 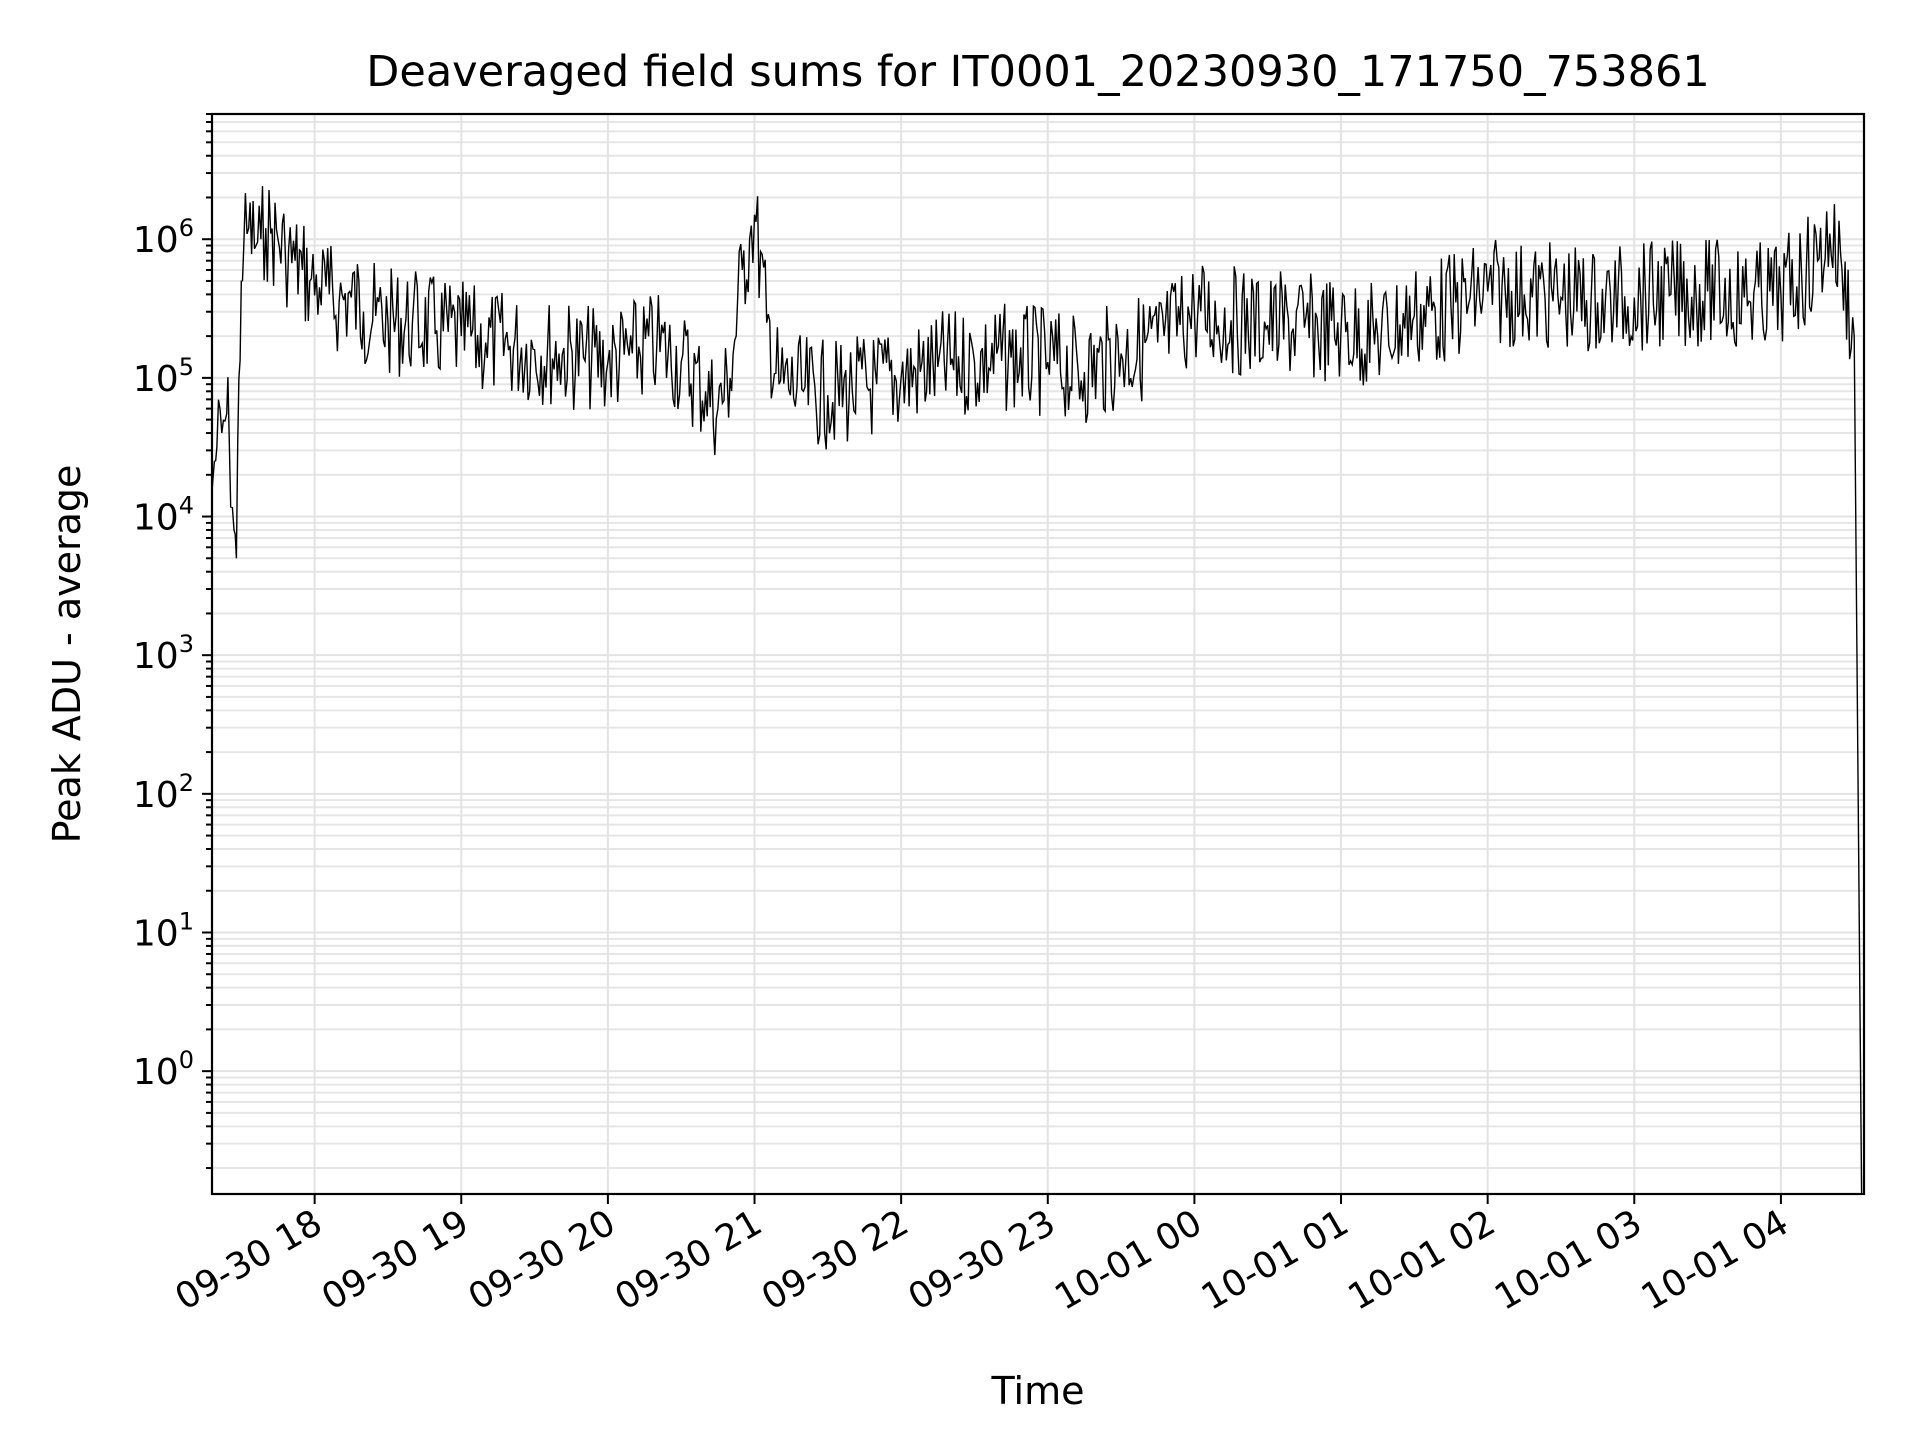 I want to click on y-tick-label: 10⁵, so click(x=163, y=376).